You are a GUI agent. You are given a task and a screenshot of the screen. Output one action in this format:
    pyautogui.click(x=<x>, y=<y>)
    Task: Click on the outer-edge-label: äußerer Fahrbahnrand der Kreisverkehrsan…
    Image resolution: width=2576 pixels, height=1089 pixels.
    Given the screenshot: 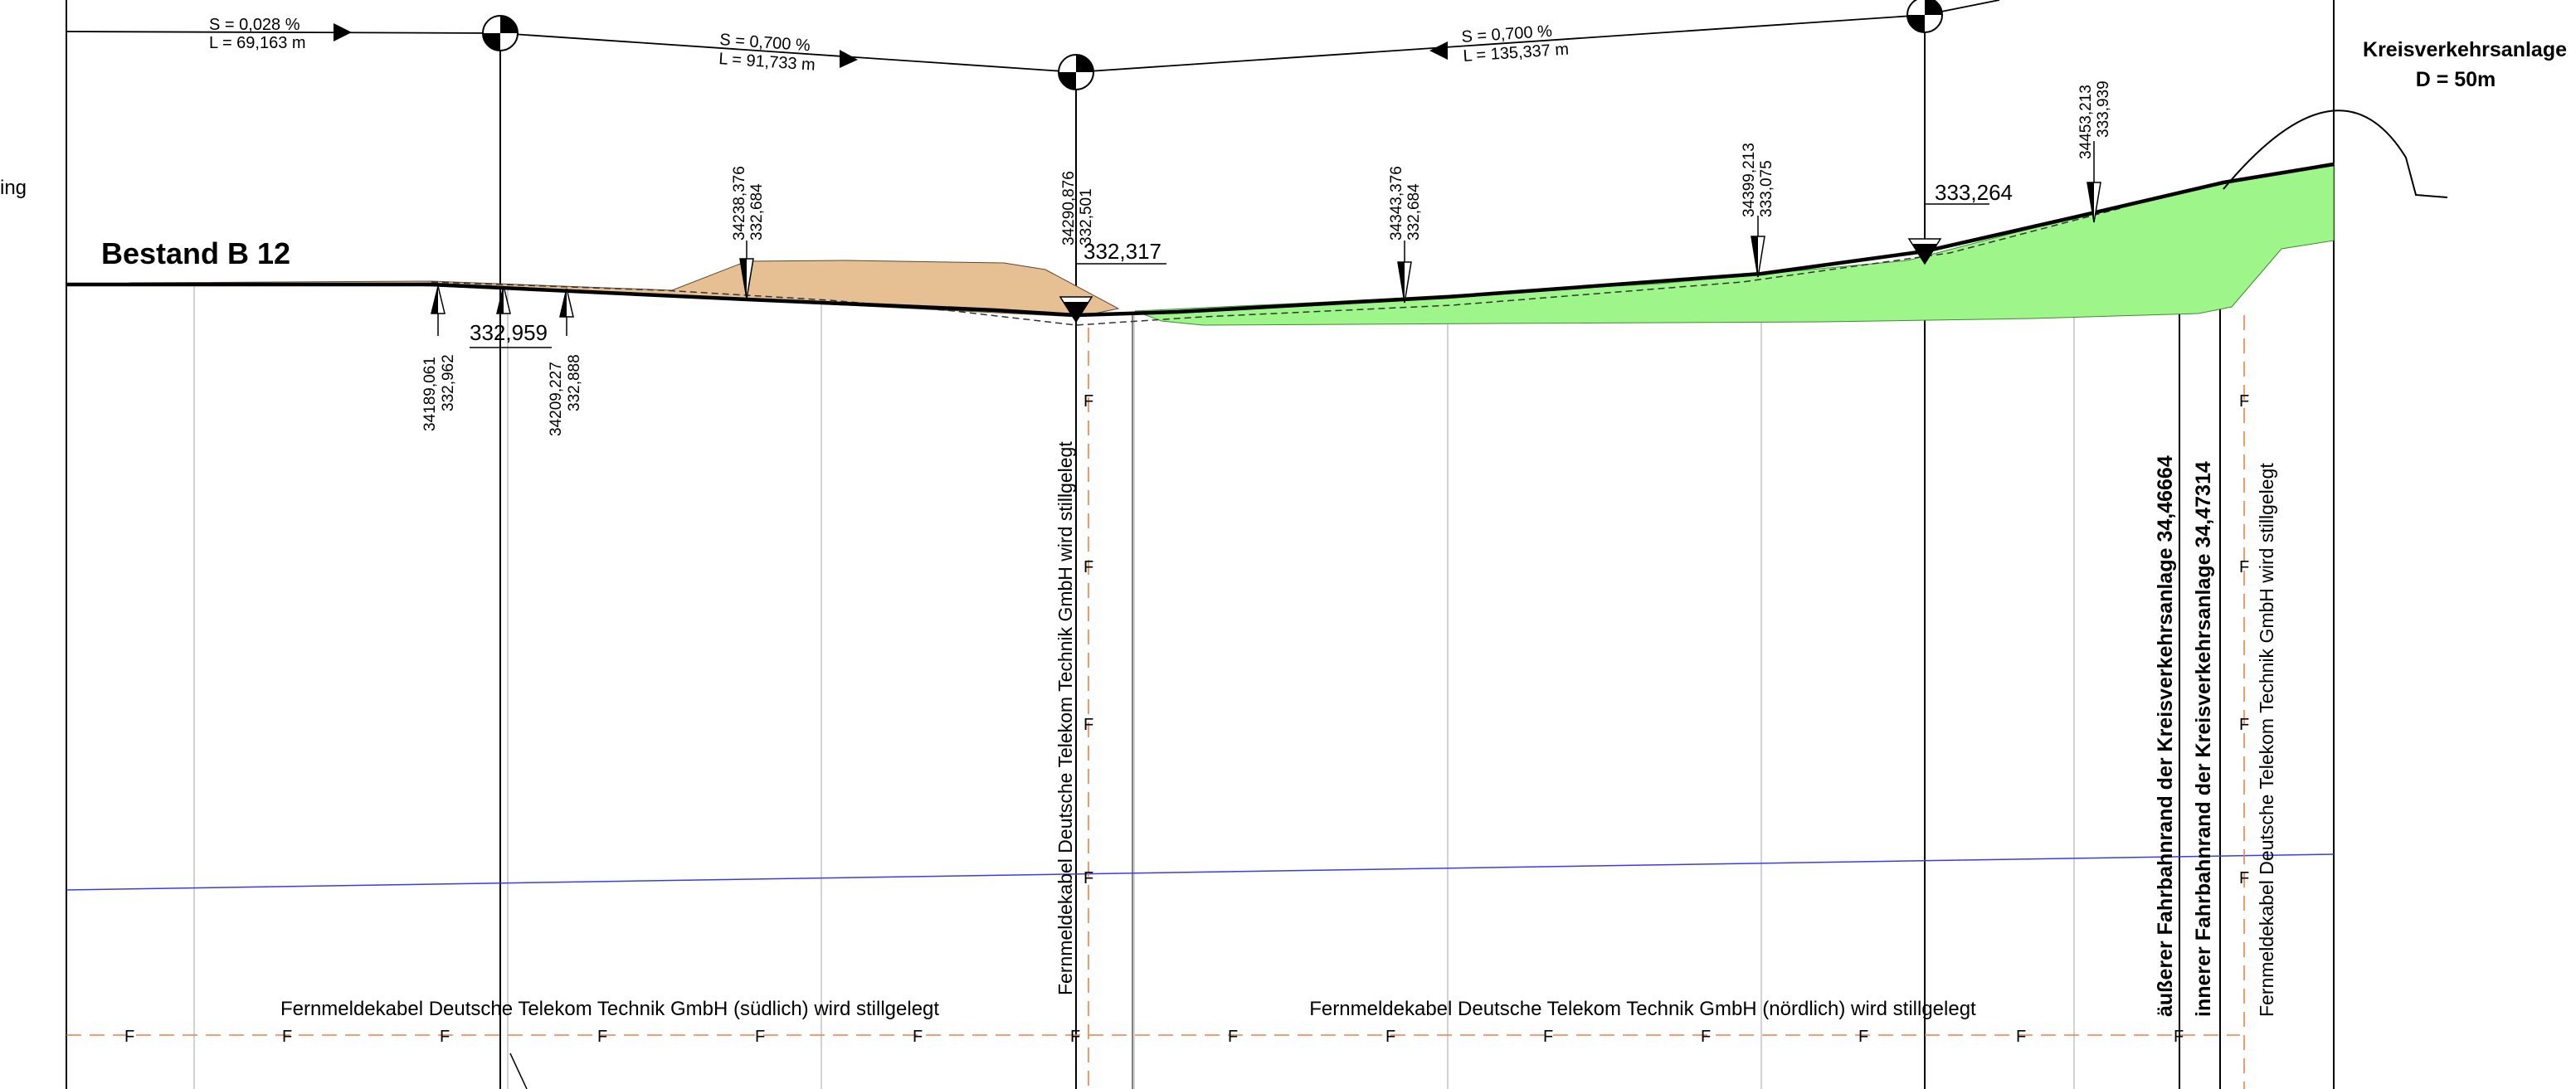 What is the action you would take?
    pyautogui.click(x=2165, y=736)
    